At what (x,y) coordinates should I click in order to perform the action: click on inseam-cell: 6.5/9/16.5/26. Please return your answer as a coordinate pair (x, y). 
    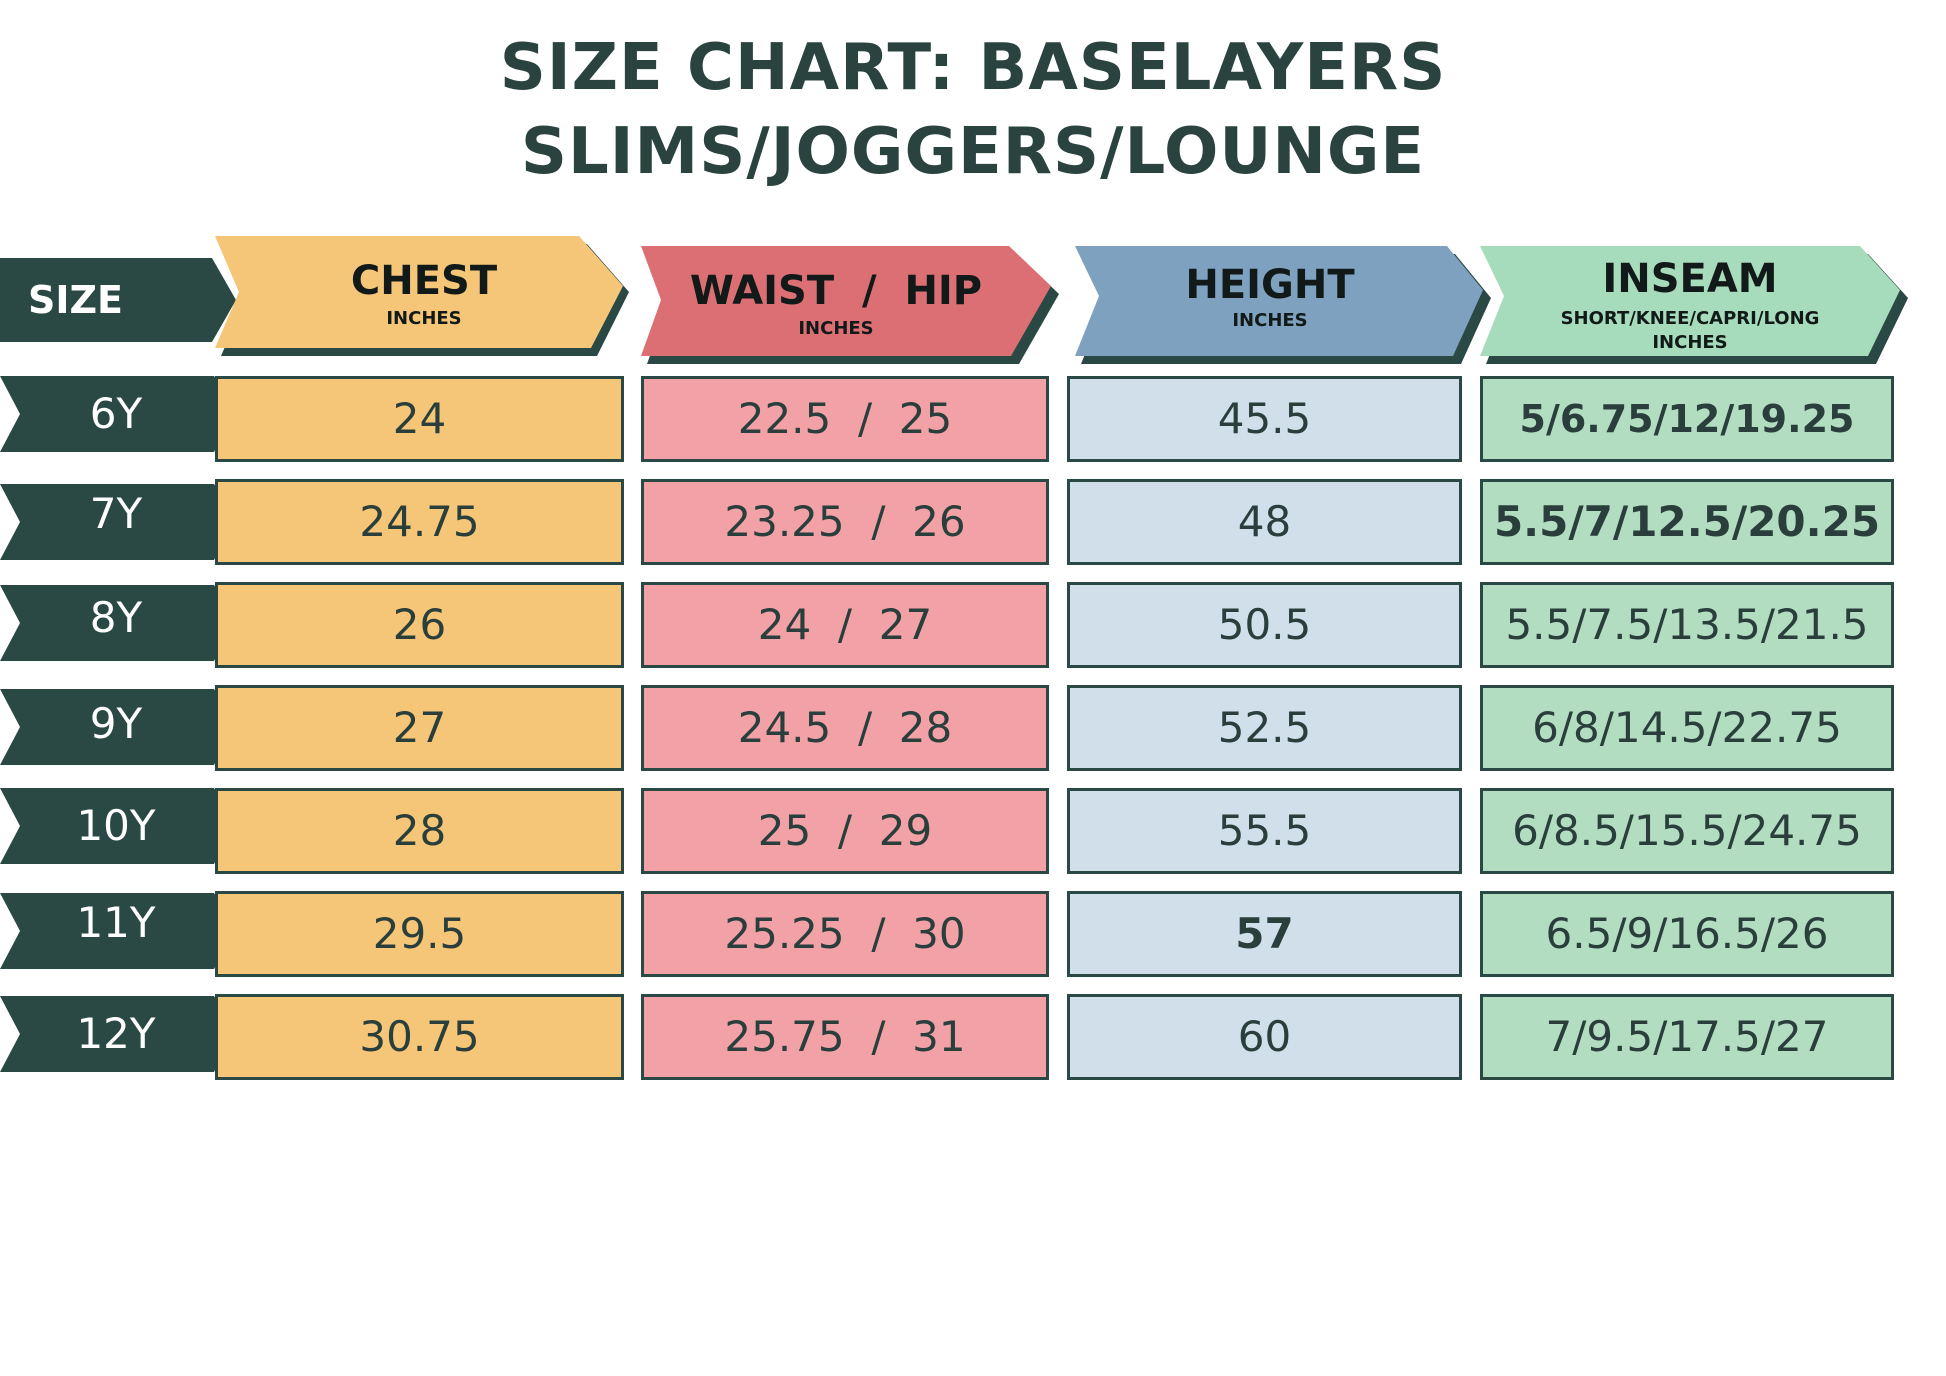
    Looking at the image, I should click on (1687, 934).